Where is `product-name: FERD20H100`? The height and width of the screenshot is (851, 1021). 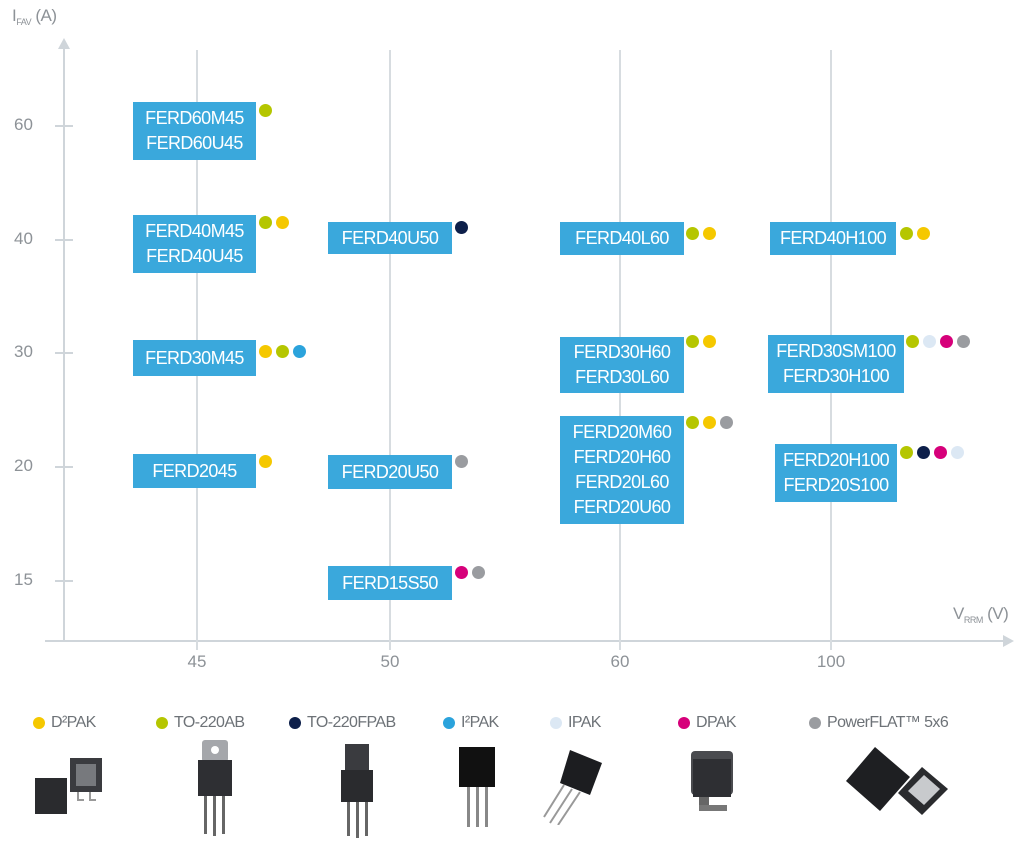 product-name: FERD20H100 is located at coordinates (836, 460).